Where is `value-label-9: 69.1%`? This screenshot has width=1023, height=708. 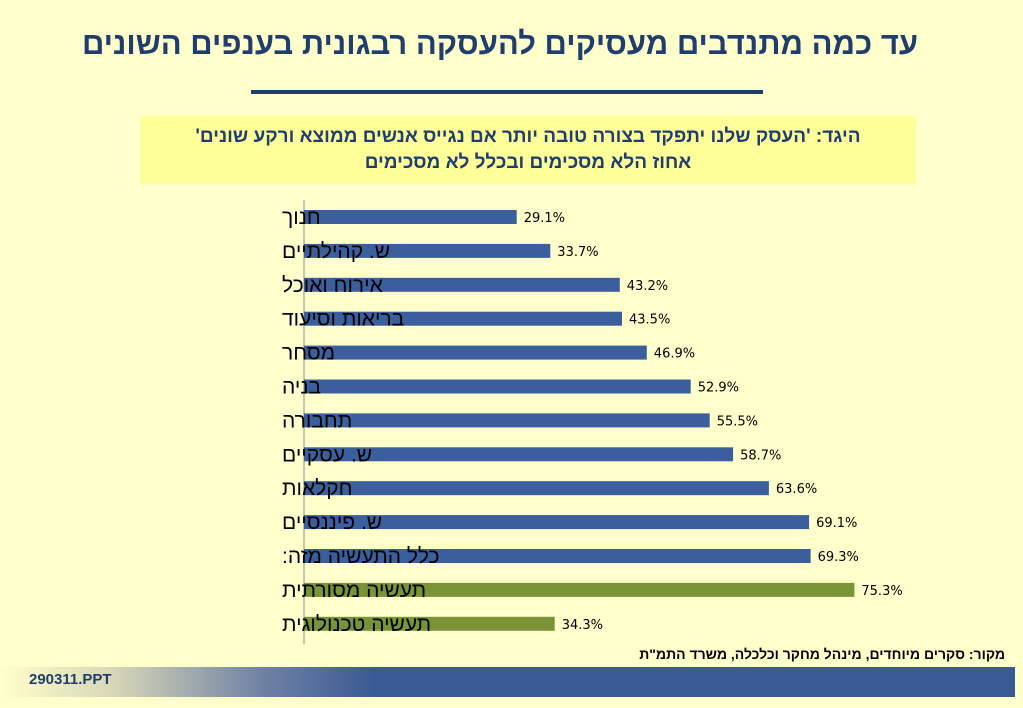 value-label-9: 69.1% is located at coordinates (836, 523).